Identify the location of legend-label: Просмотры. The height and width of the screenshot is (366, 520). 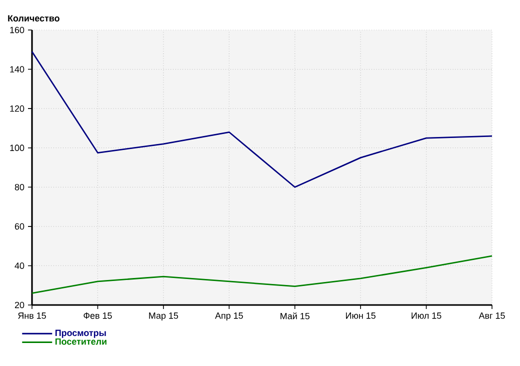
(80, 334).